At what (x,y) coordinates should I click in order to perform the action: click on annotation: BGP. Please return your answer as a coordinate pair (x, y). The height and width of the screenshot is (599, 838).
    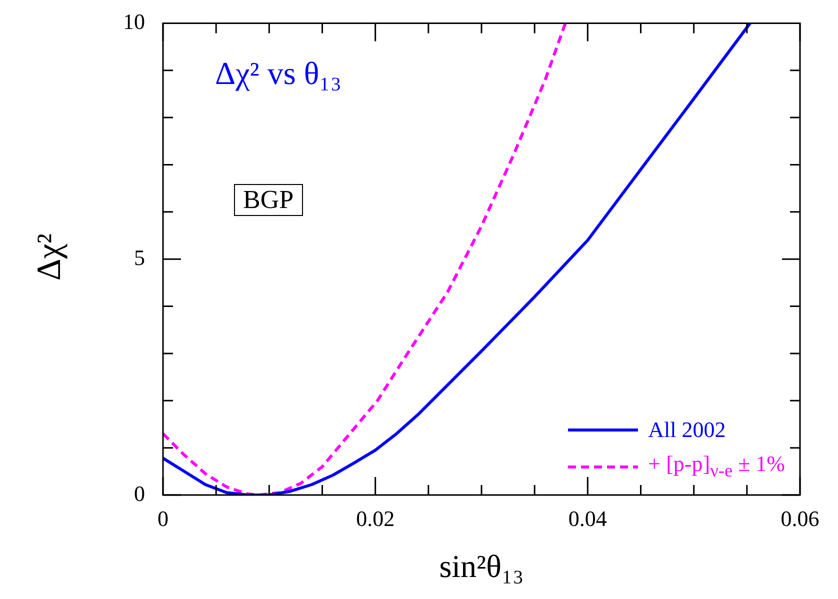
    Looking at the image, I should click on (268, 200).